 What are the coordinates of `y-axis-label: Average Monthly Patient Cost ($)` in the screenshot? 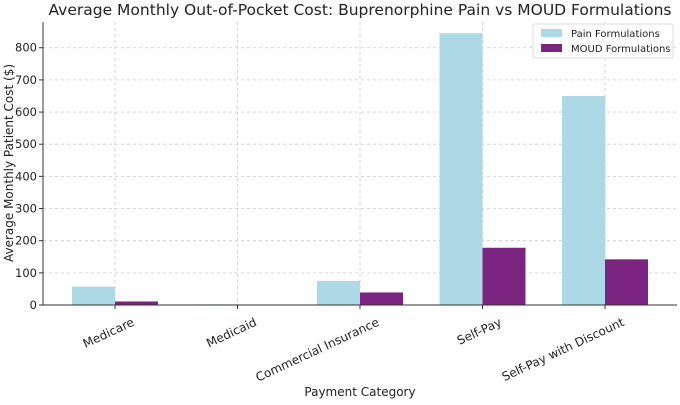 It's located at (9, 163).